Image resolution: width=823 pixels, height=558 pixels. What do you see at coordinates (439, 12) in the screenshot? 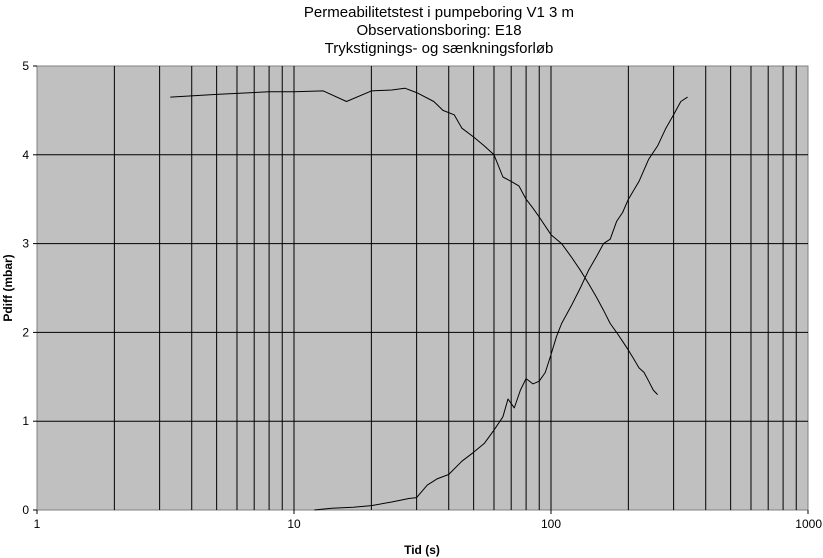
I see `chart-title-line-1: Permeabilitetstest i pumpeboring V1 3 m` at bounding box center [439, 12].